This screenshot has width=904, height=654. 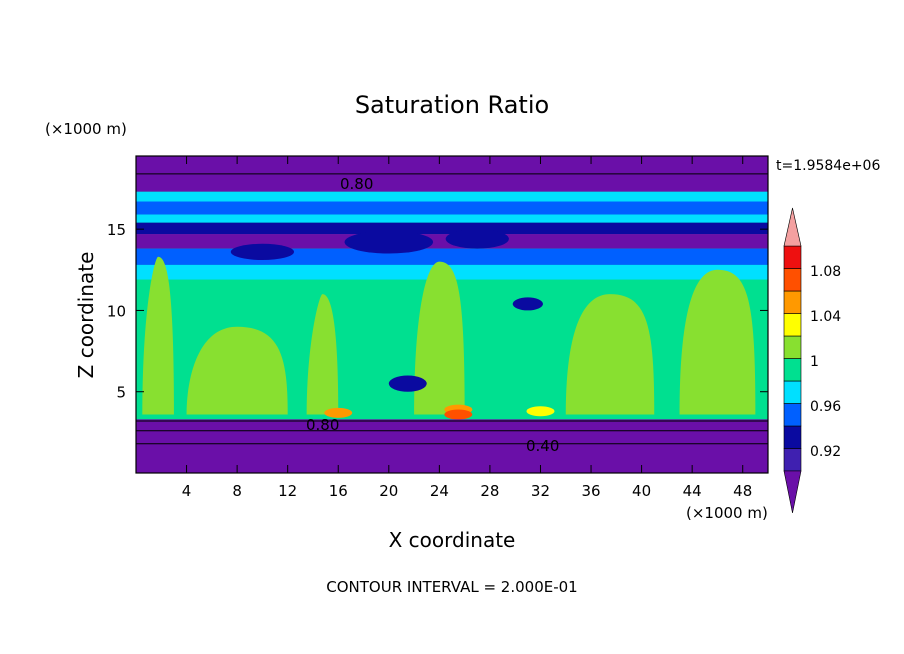 What do you see at coordinates (825, 317) in the screenshot?
I see `colorbar-tick-label: 1.04` at bounding box center [825, 317].